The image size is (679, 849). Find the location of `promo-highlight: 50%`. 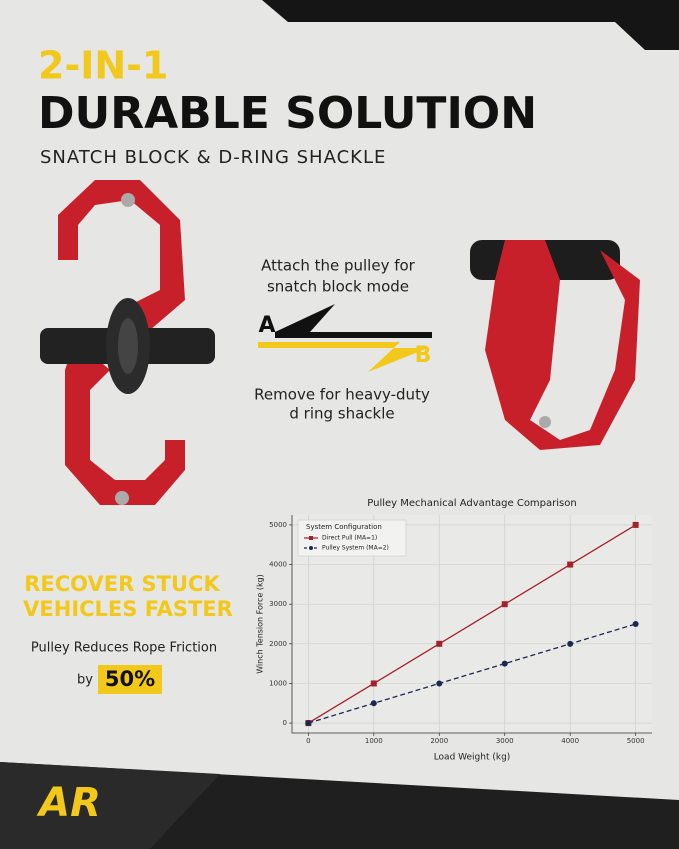

promo-highlight: 50% is located at coordinates (130, 679).